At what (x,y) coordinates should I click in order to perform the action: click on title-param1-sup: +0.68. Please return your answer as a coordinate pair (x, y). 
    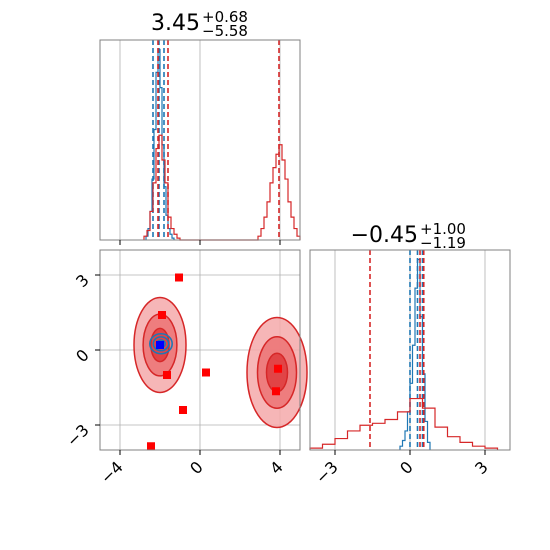
    Looking at the image, I should click on (225, 17).